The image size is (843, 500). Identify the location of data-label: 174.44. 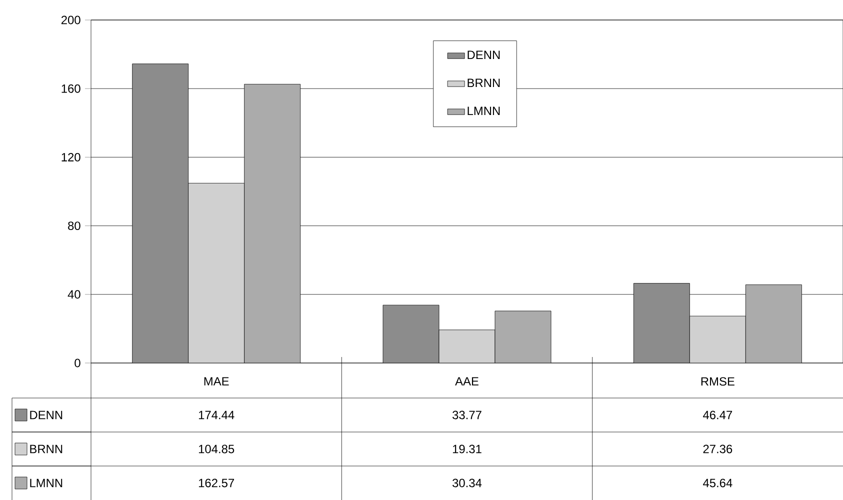
(216, 415).